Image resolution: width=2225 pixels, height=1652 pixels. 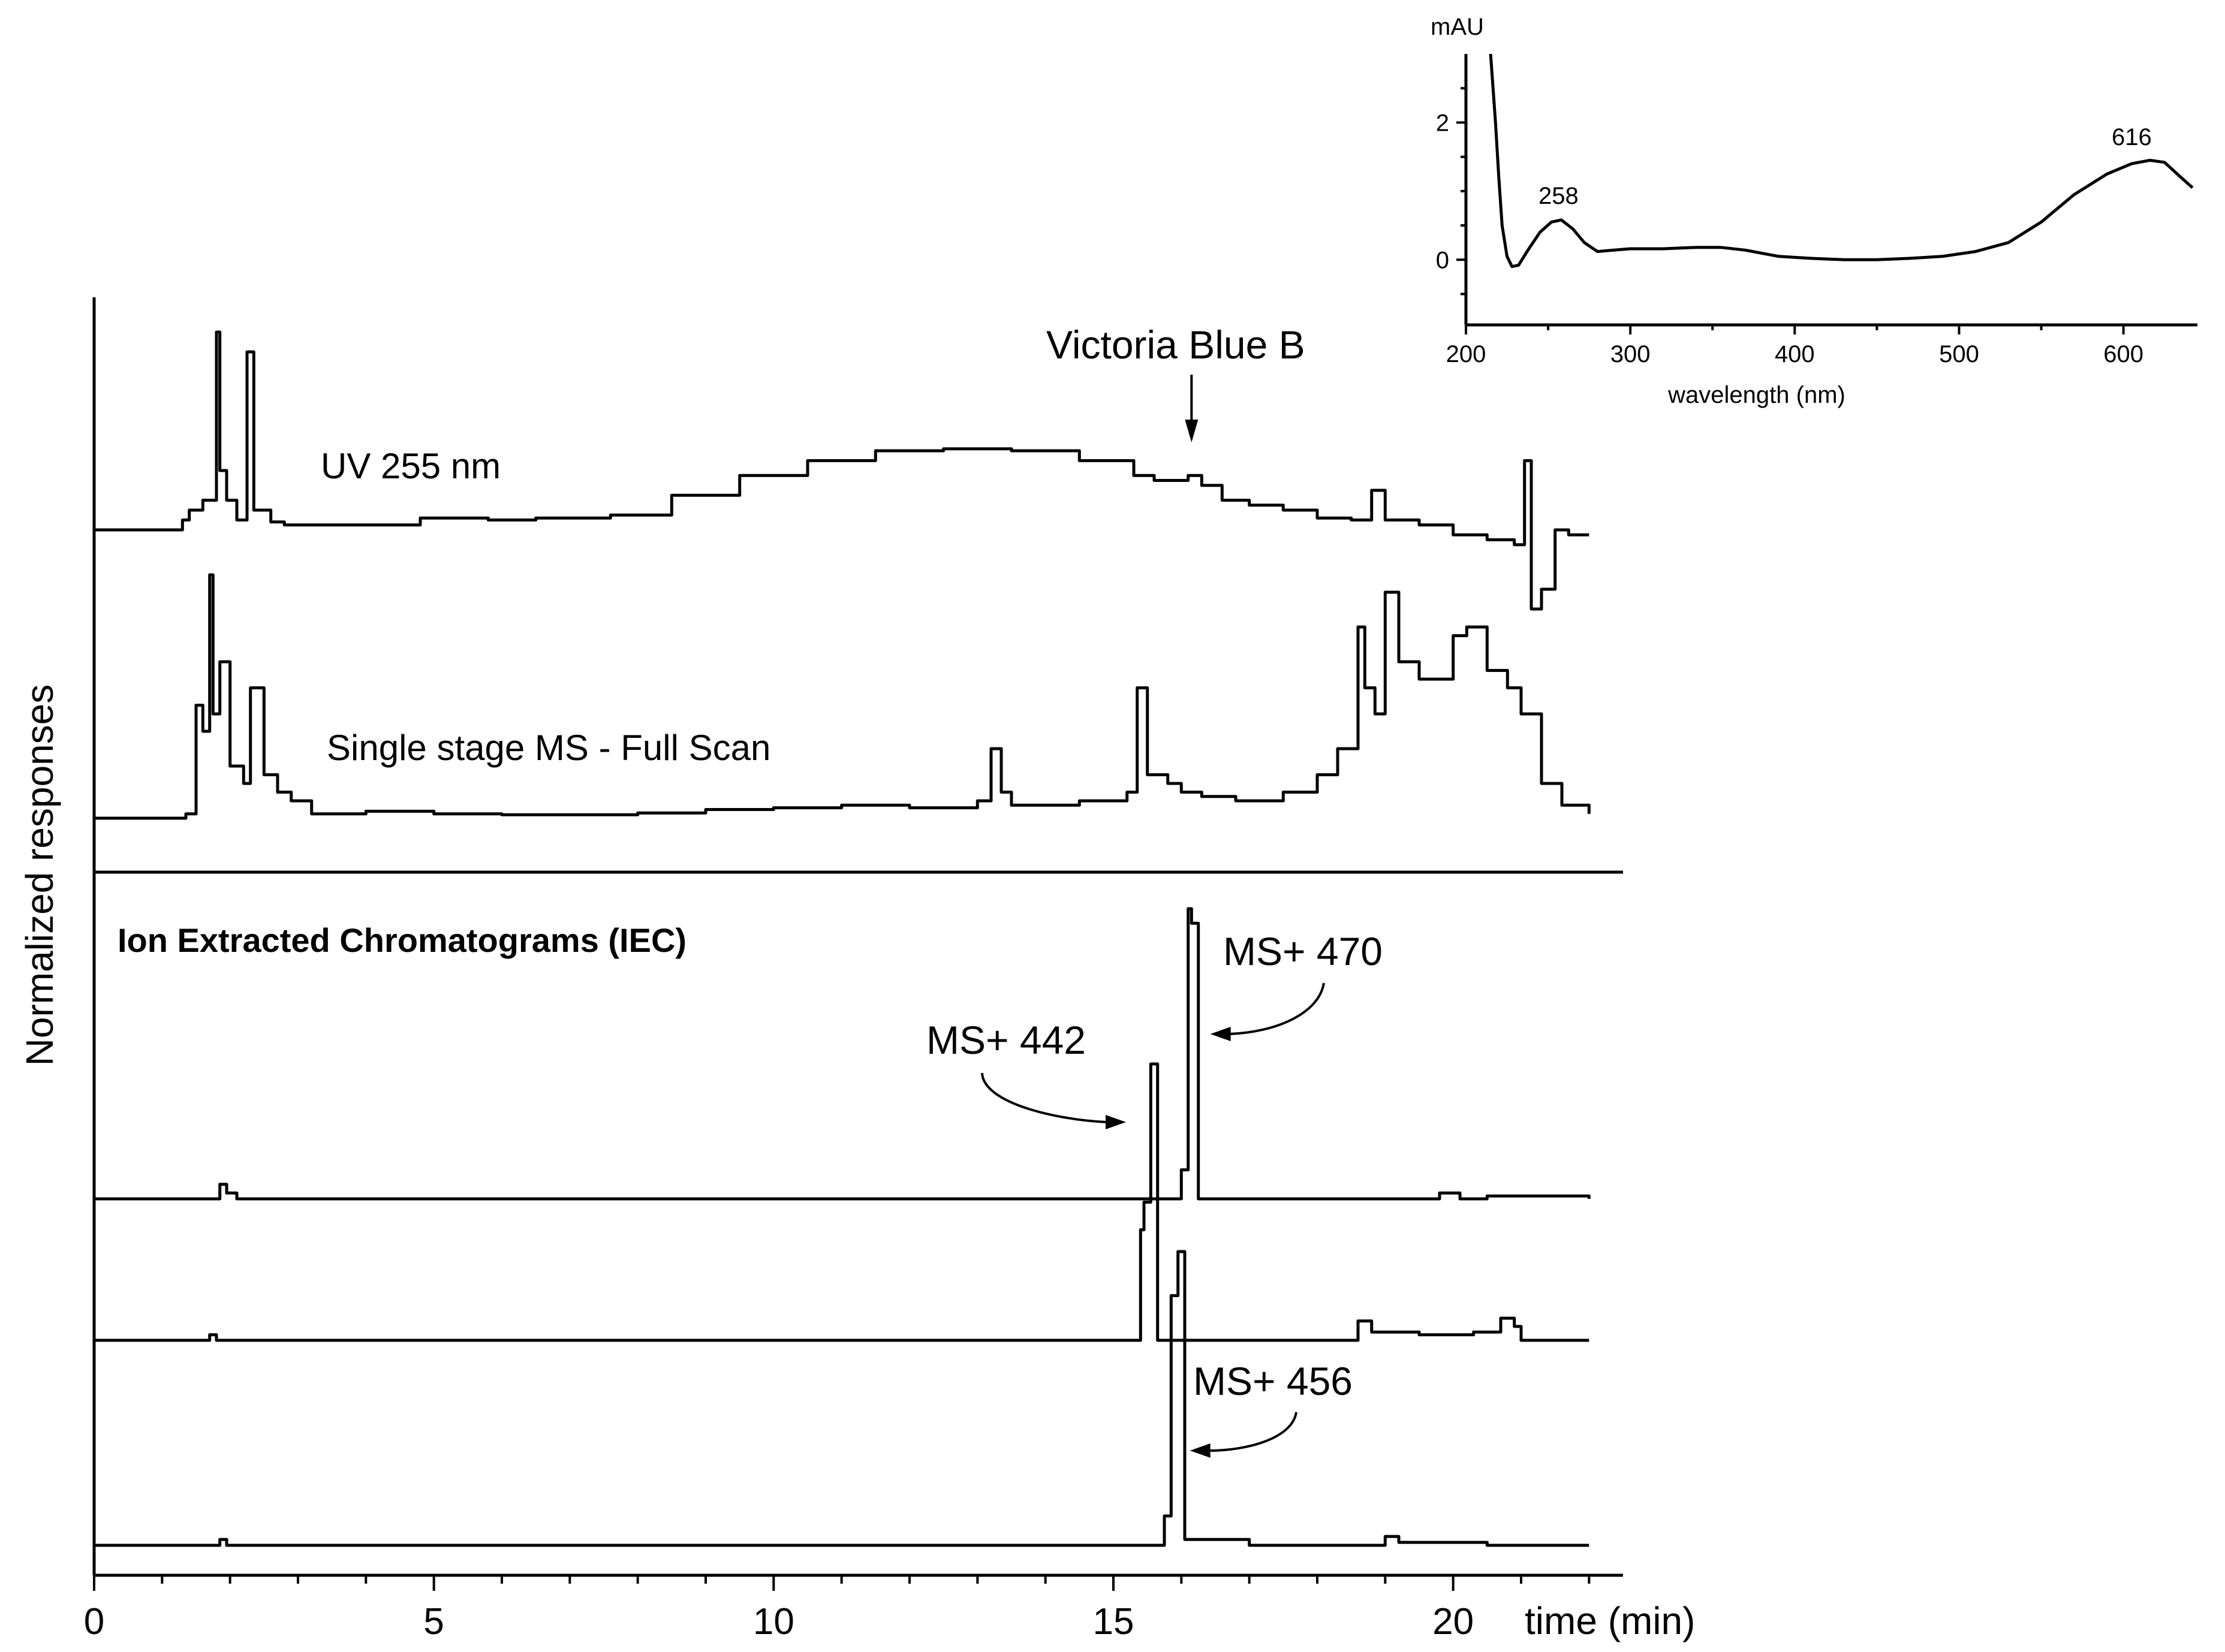 What do you see at coordinates (837, 1608) in the screenshot?
I see `main-x-ticks: 0 5 10 15 20` at bounding box center [837, 1608].